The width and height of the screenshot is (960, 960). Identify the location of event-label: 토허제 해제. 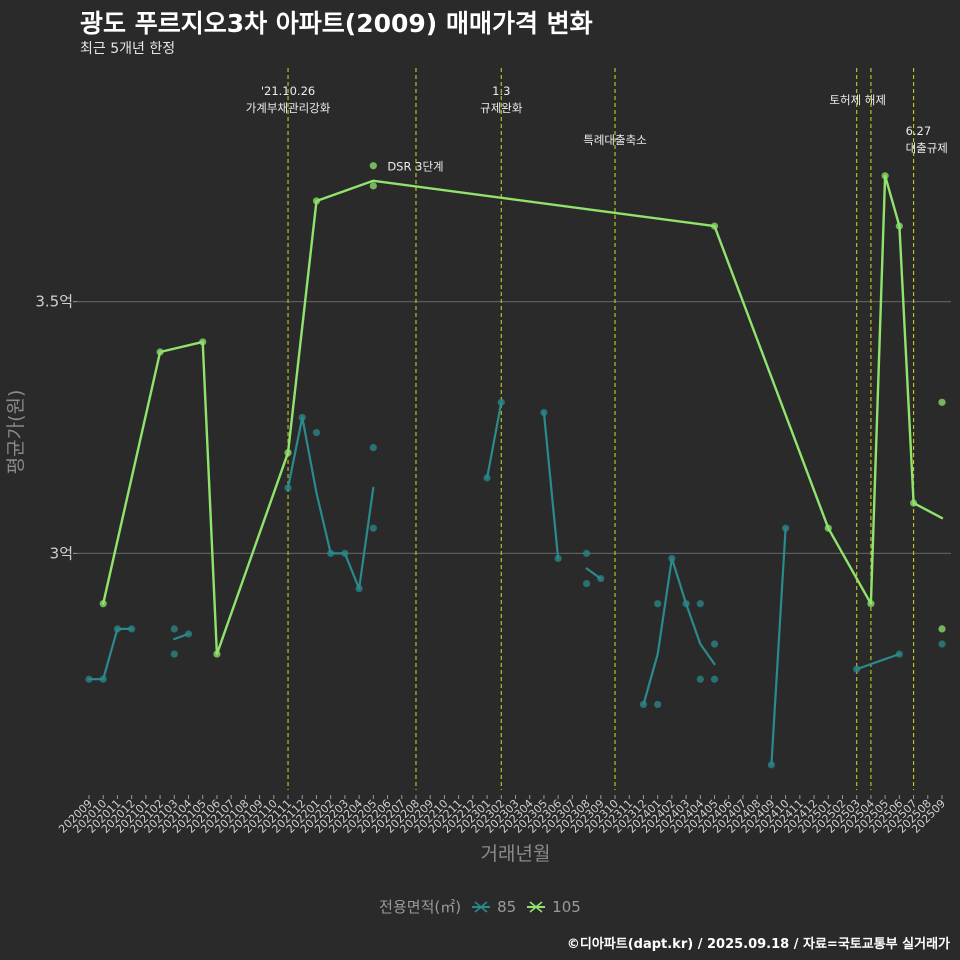
(857, 100).